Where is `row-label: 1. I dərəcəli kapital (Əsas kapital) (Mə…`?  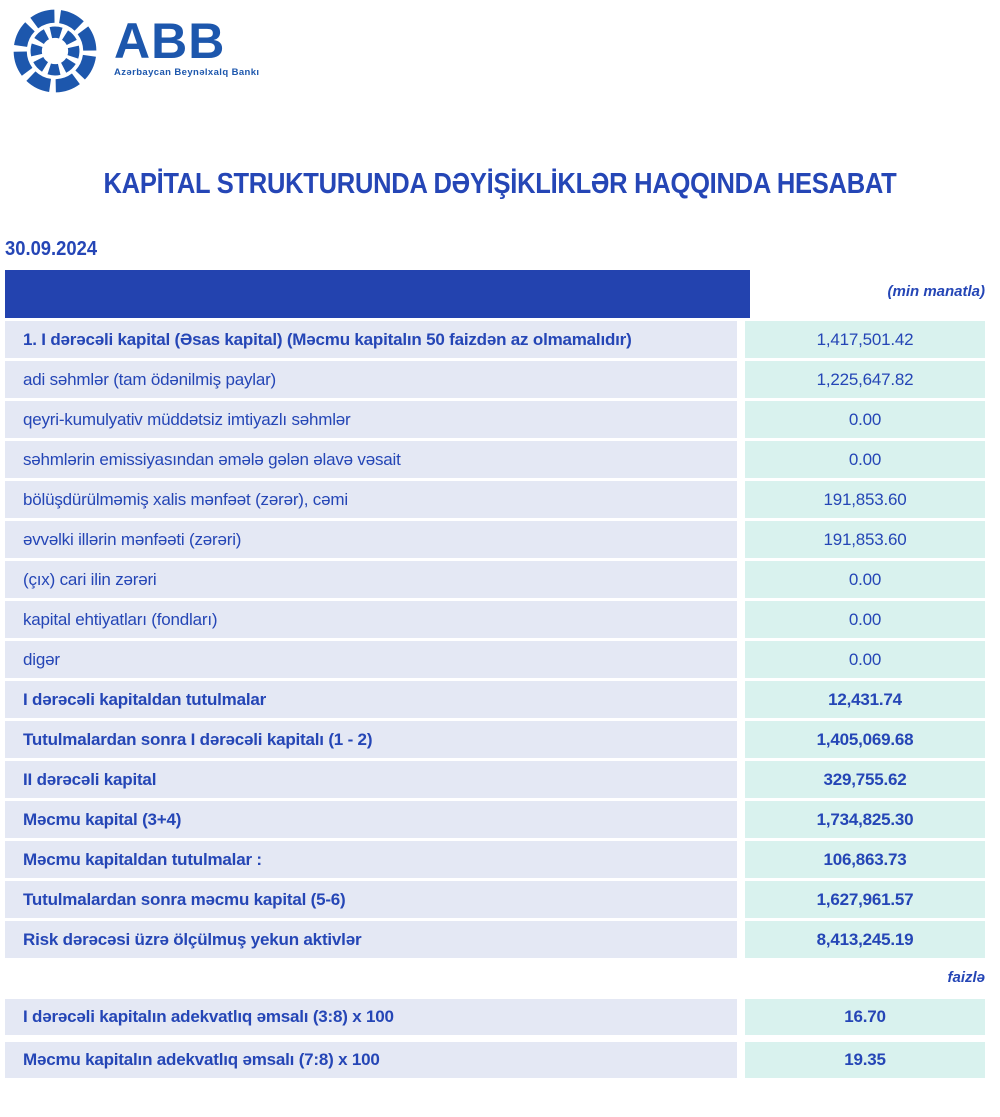 row-label: 1. I dərəcəli kapital (Əsas kapital) (Mə… is located at coordinates (371, 339).